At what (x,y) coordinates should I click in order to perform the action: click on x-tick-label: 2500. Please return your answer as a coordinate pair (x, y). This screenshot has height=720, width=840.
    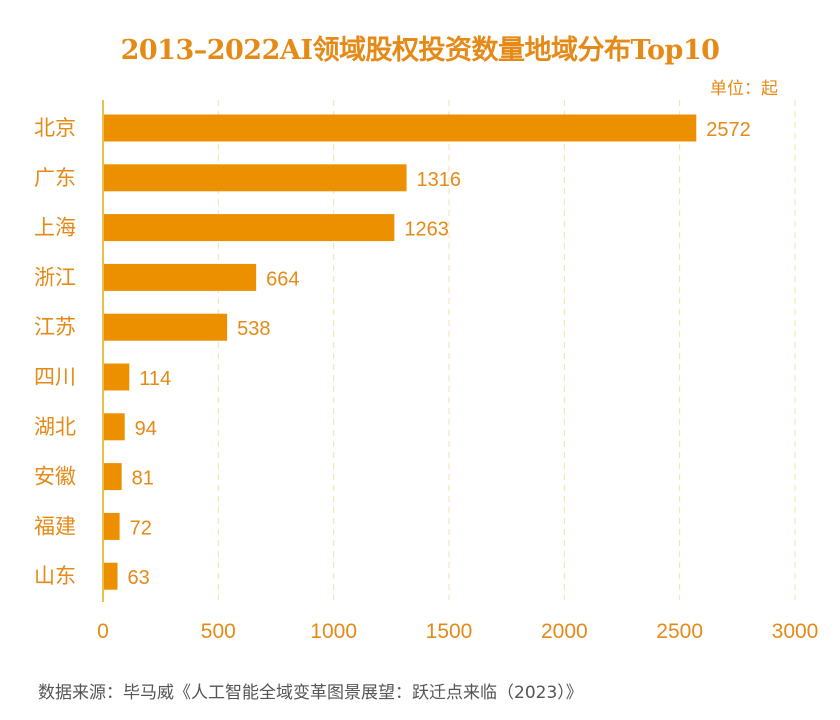
    Looking at the image, I should click on (679, 631).